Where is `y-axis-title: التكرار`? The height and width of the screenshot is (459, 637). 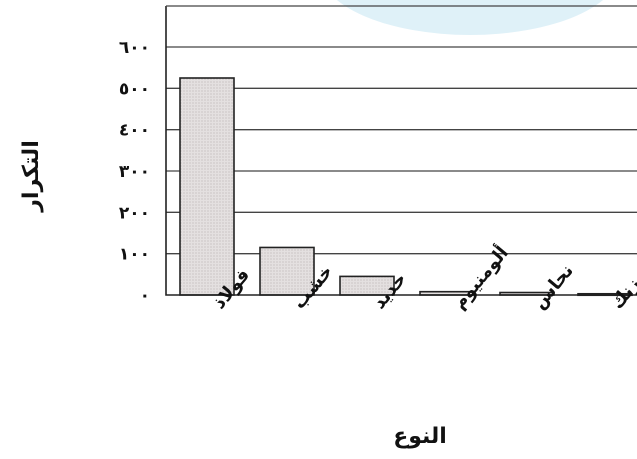
y-axis-title: التكرار is located at coordinates (31, 176).